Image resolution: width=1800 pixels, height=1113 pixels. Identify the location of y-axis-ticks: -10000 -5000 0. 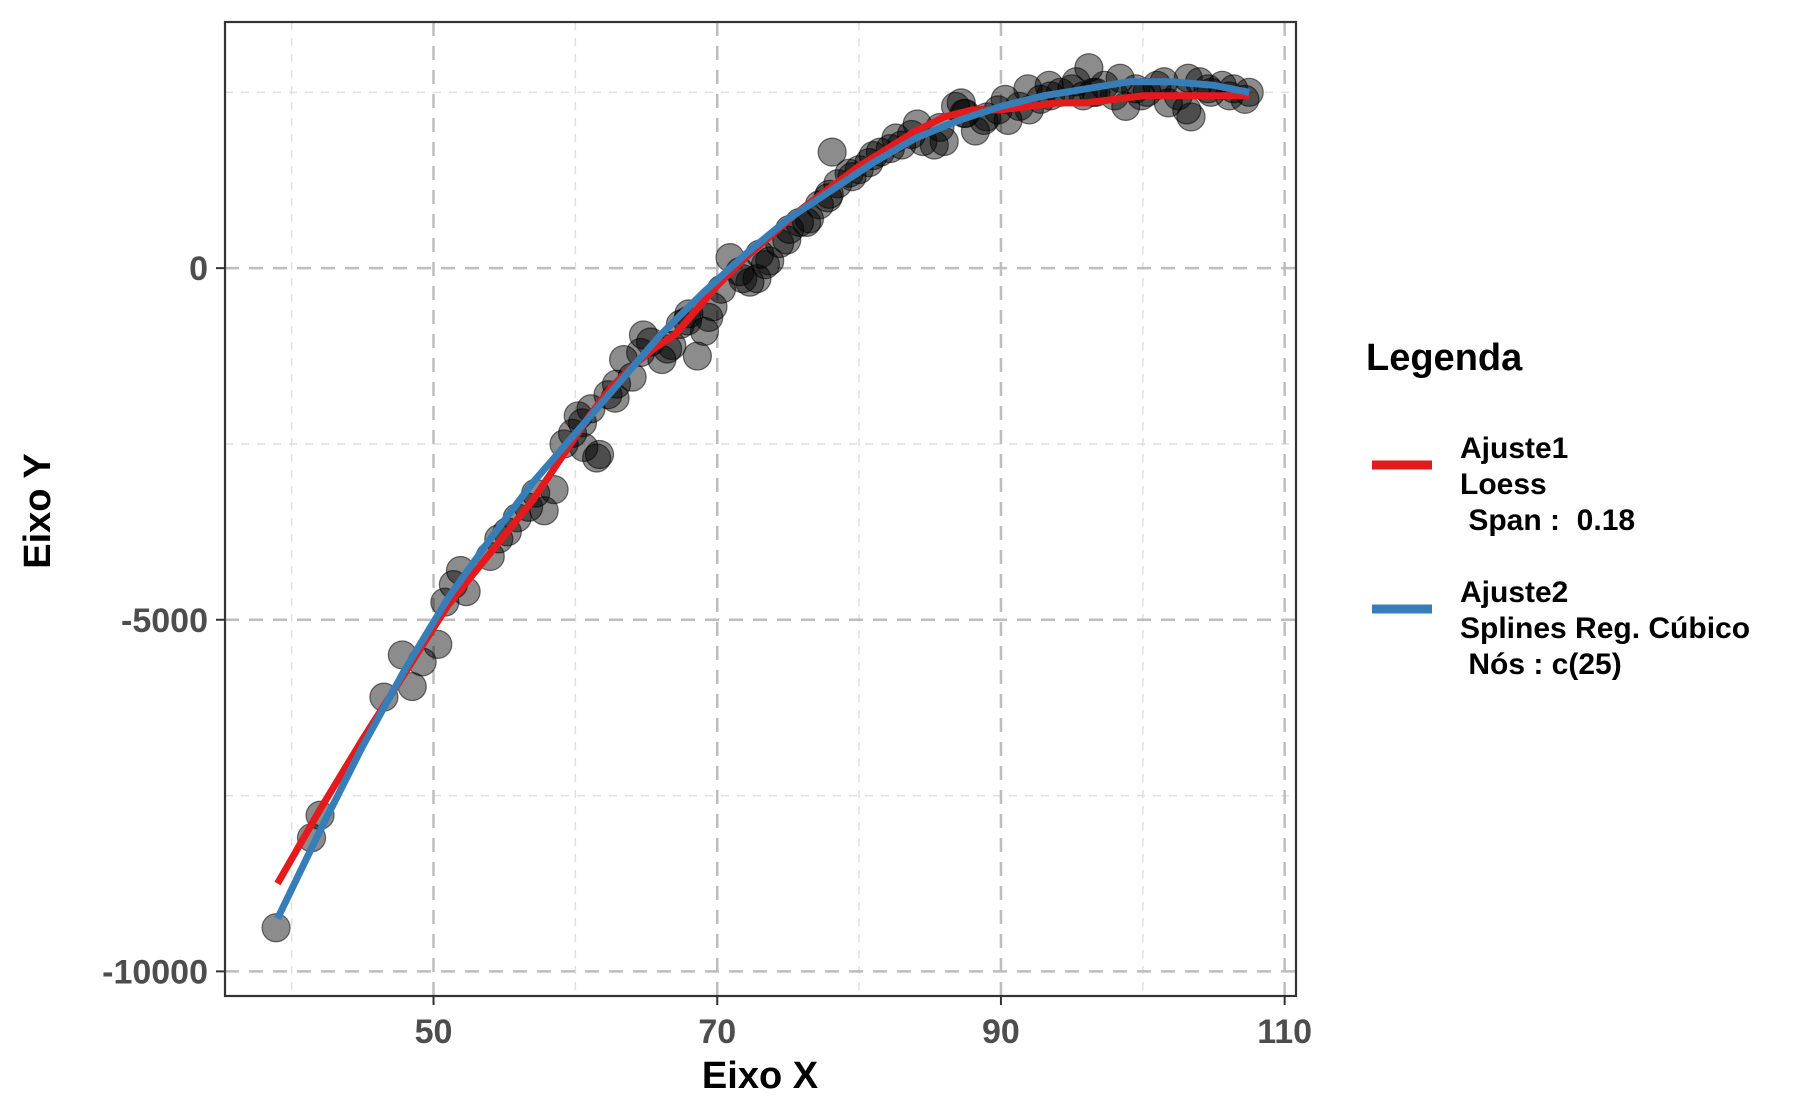
(163, 620).